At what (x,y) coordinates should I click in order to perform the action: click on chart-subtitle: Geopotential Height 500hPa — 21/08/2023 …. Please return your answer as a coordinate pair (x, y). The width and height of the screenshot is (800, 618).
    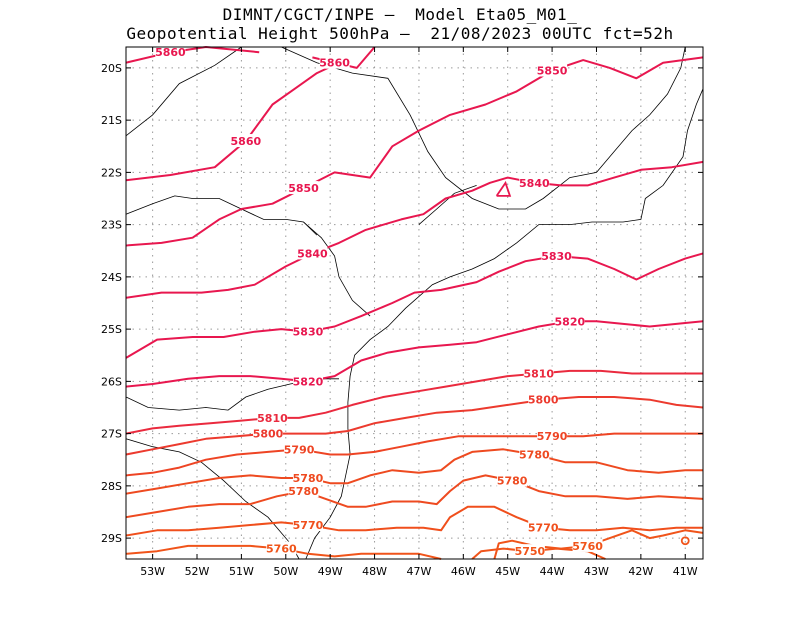
    Looking at the image, I should click on (400, 33).